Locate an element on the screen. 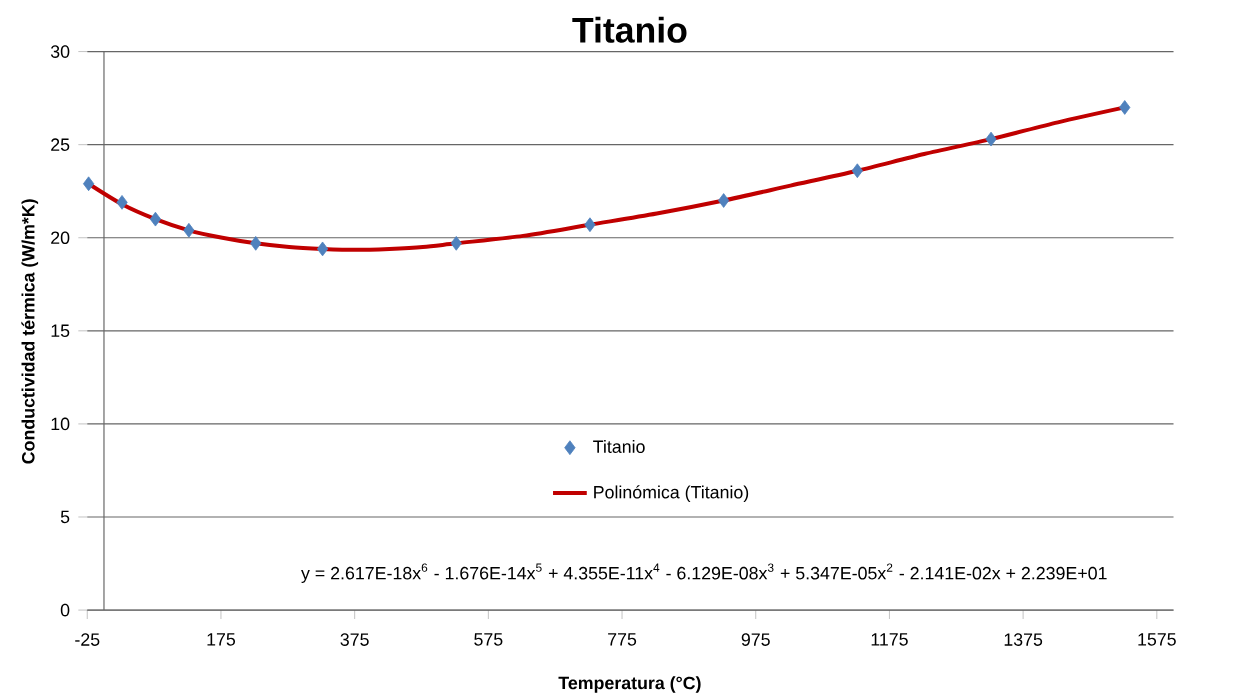  x-tick-label: 575 is located at coordinates (488, 639).